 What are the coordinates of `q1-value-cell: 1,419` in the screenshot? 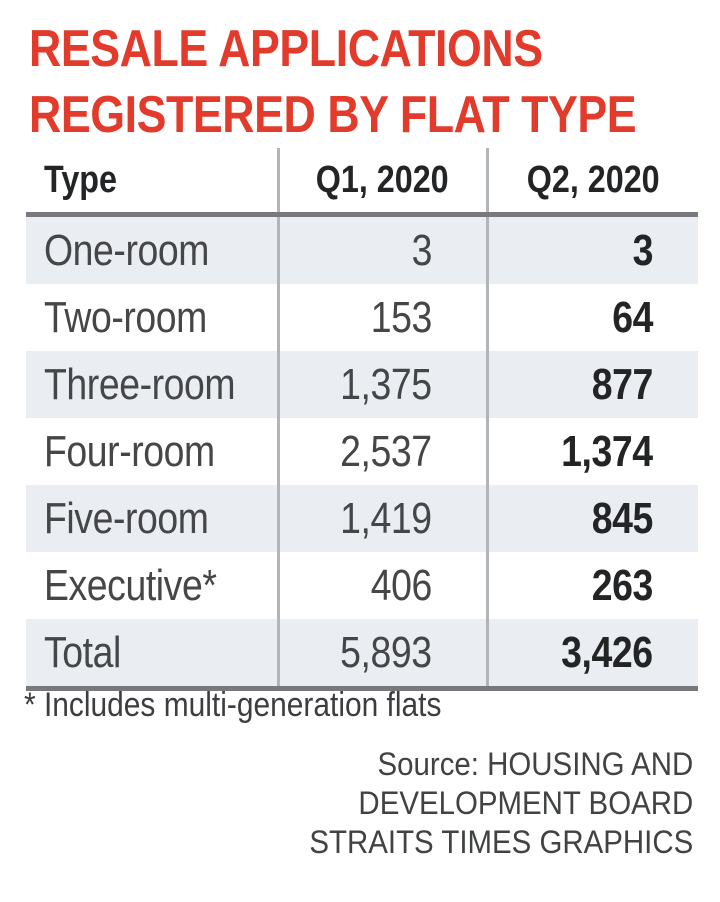 It's located at (381, 518).